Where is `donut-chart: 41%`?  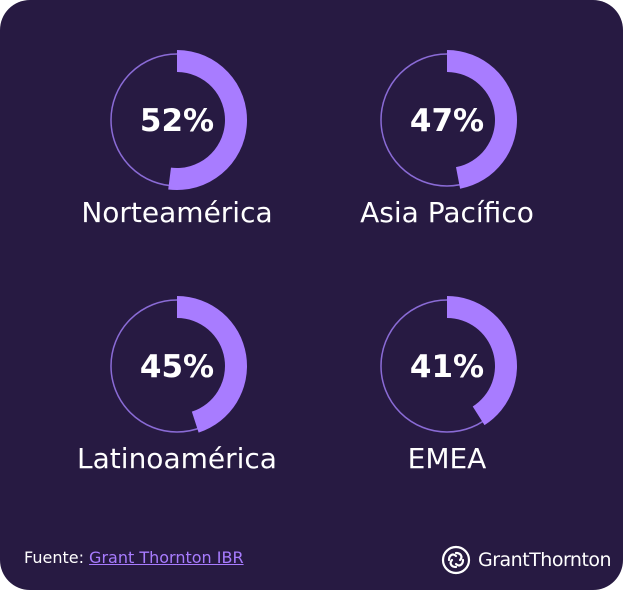
donut-chart: 41% is located at coordinates (448, 364).